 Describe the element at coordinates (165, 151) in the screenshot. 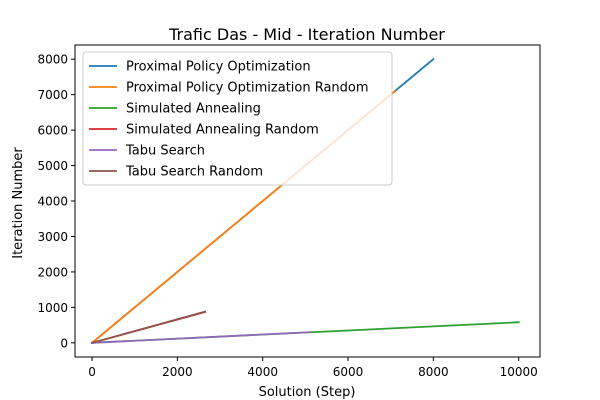

I see `legend-label-4: Tabu Search` at that location.